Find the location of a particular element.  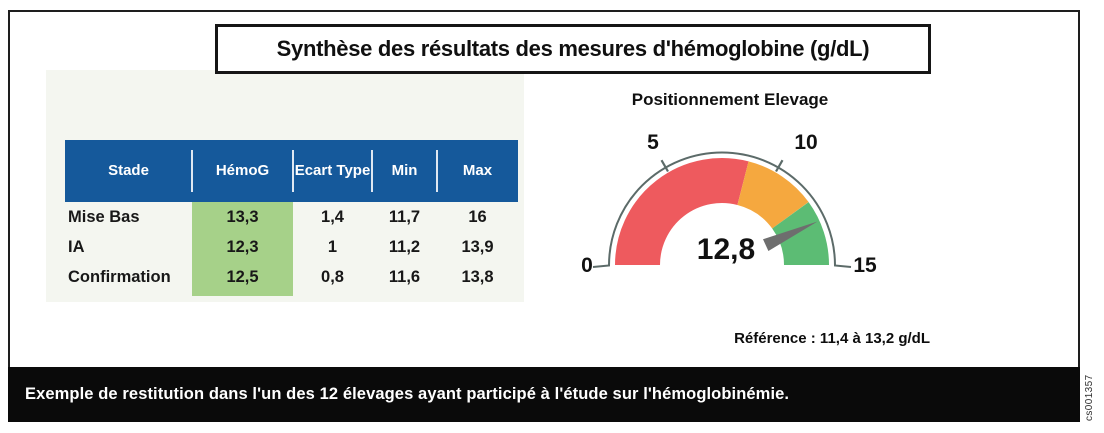

hemog-column-highlight-tail is located at coordinates (242, 294).